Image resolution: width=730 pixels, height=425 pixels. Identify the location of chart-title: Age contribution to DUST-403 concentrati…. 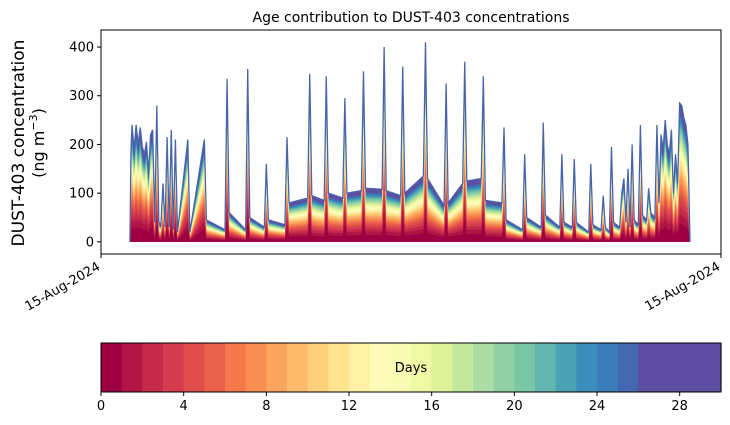
(411, 18).